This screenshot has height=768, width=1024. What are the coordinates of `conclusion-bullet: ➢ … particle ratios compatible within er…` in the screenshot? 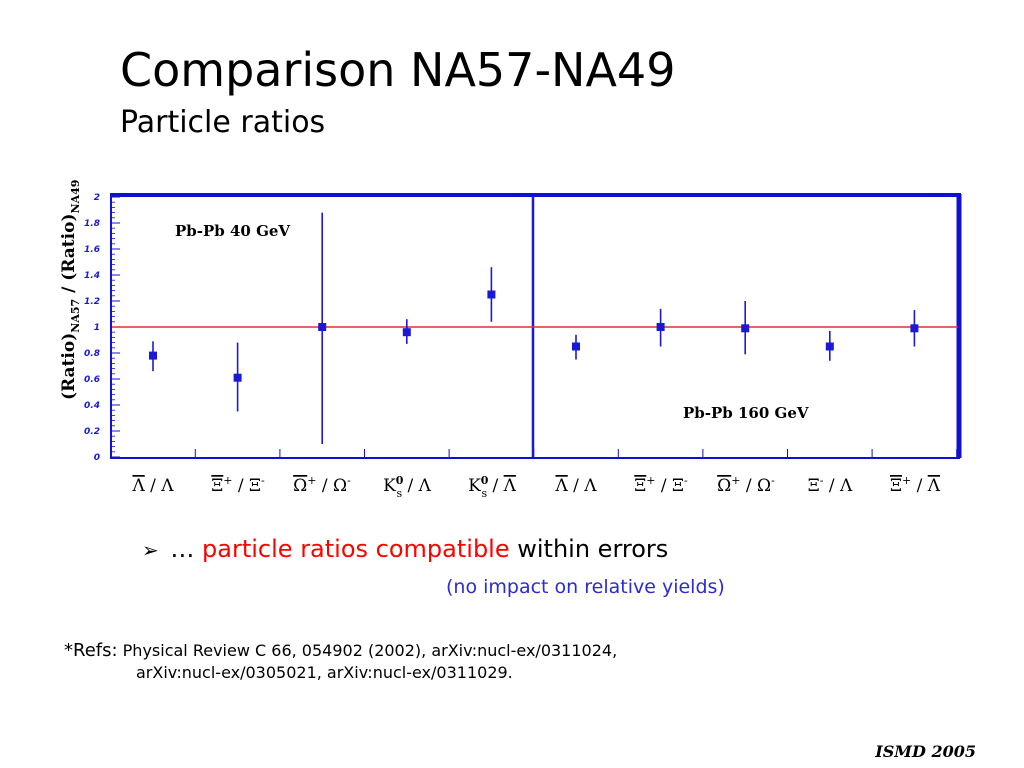 It's located at (405, 549).